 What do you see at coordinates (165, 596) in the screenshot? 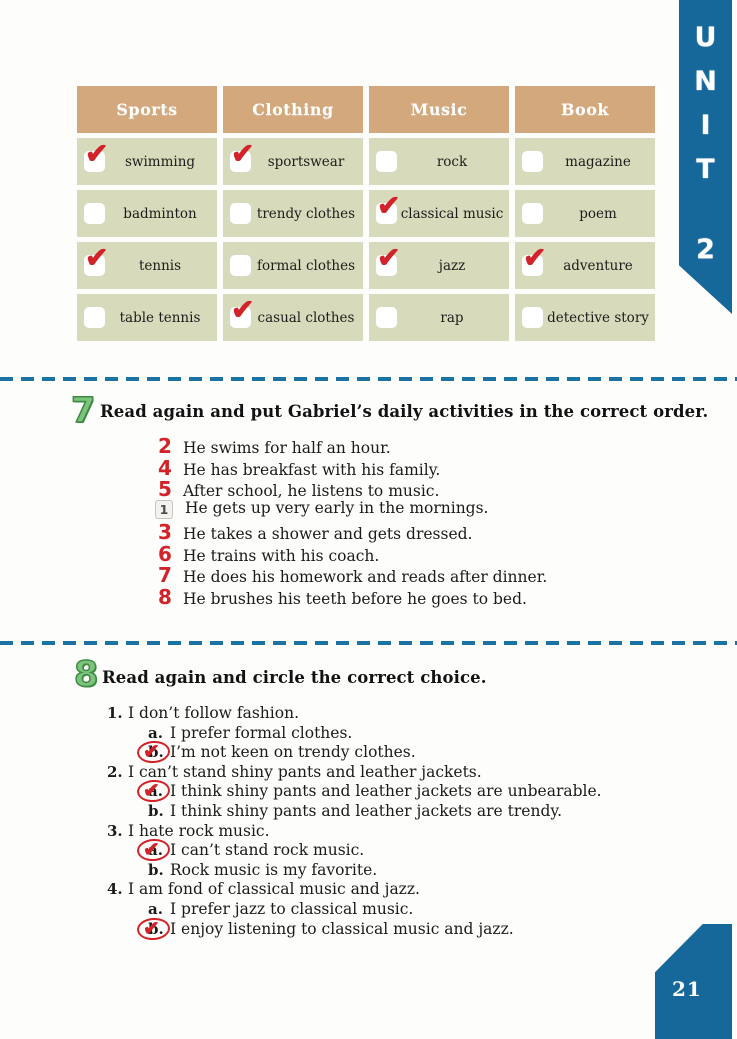
I see `handwritten-answer: 8` at bounding box center [165, 596].